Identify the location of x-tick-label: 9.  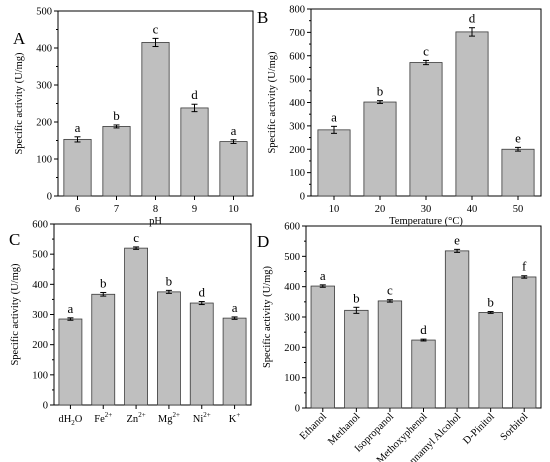
(194, 209).